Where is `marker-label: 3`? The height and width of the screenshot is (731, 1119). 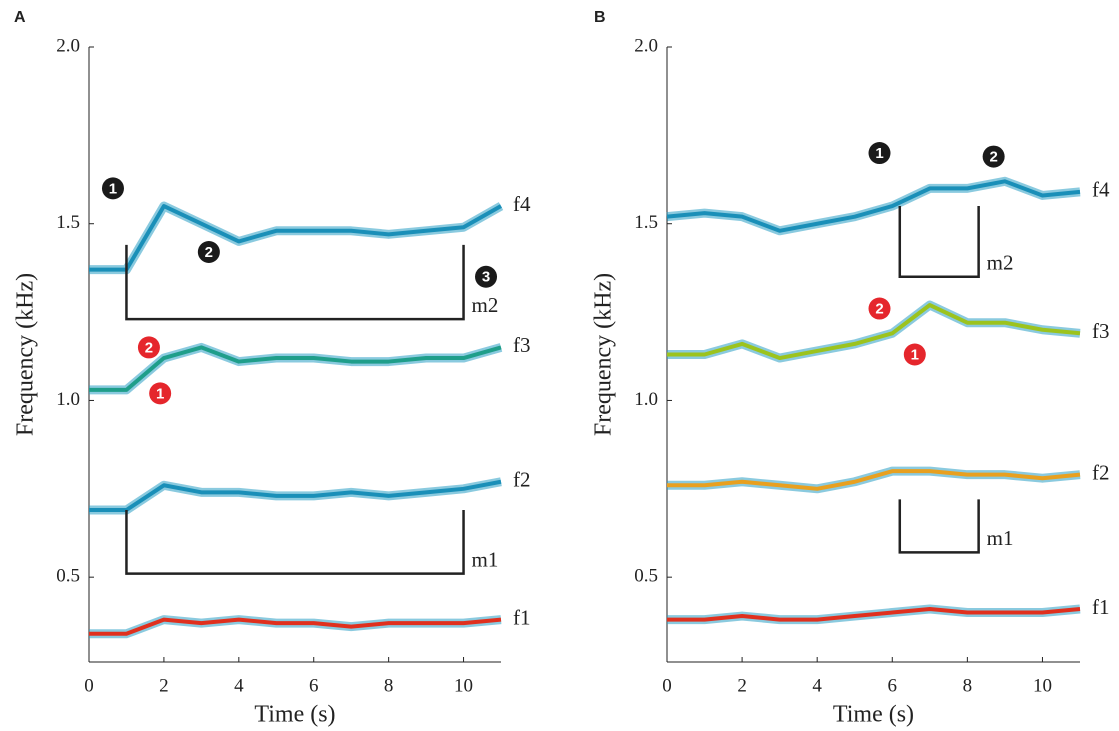
marker-label: 3 is located at coordinates (486, 277).